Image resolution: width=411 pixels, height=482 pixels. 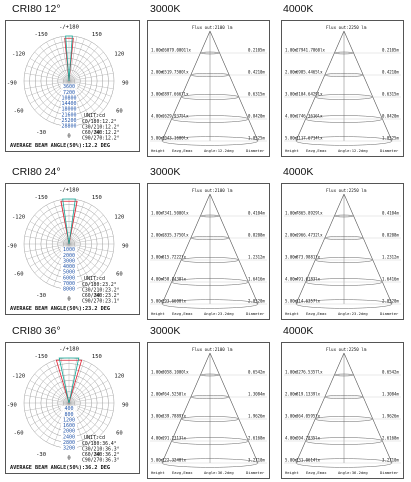 I want to click on intensity-curve-c90, so click(x=69, y=58).